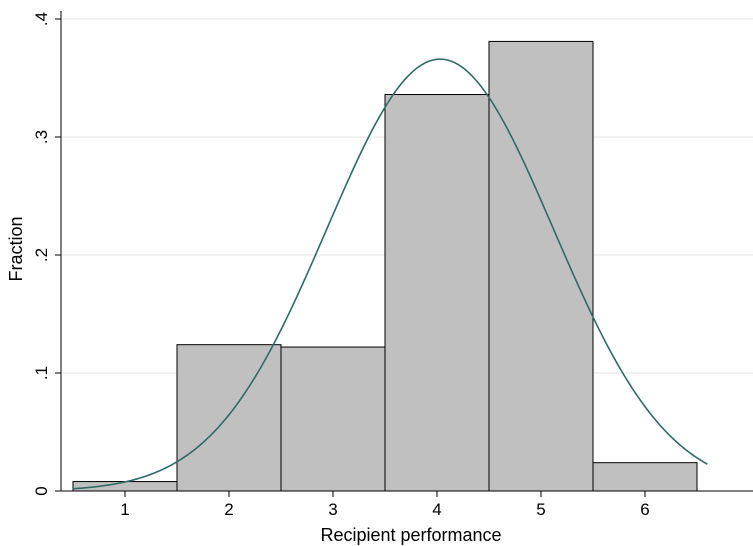  I want to click on x-tick-label-0: 1, so click(124, 509).